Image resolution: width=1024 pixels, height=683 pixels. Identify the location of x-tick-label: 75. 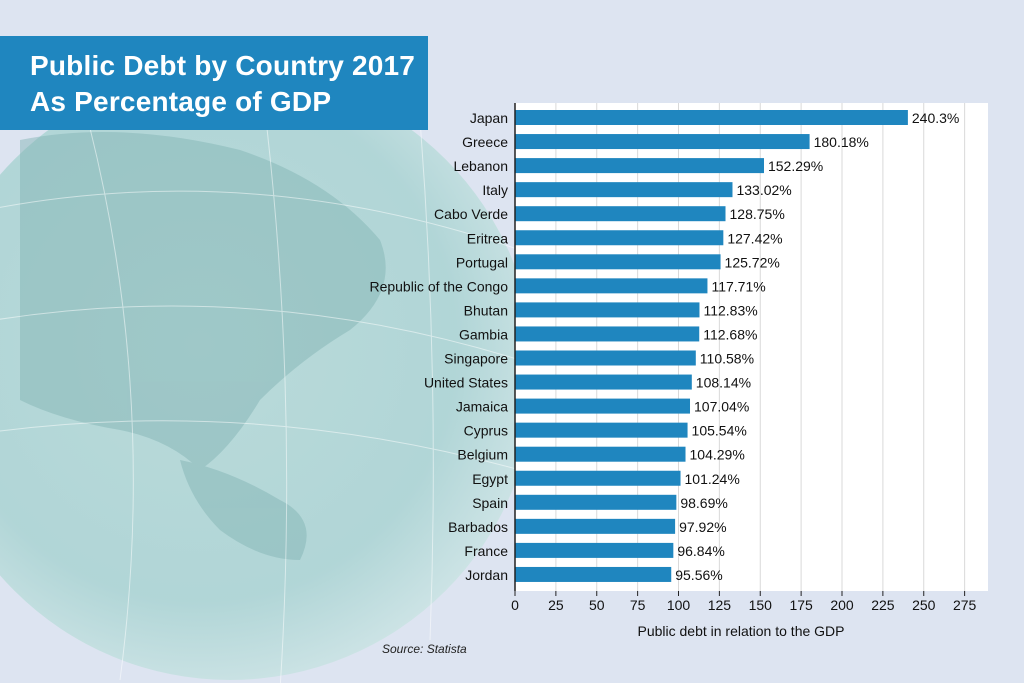
(638, 605).